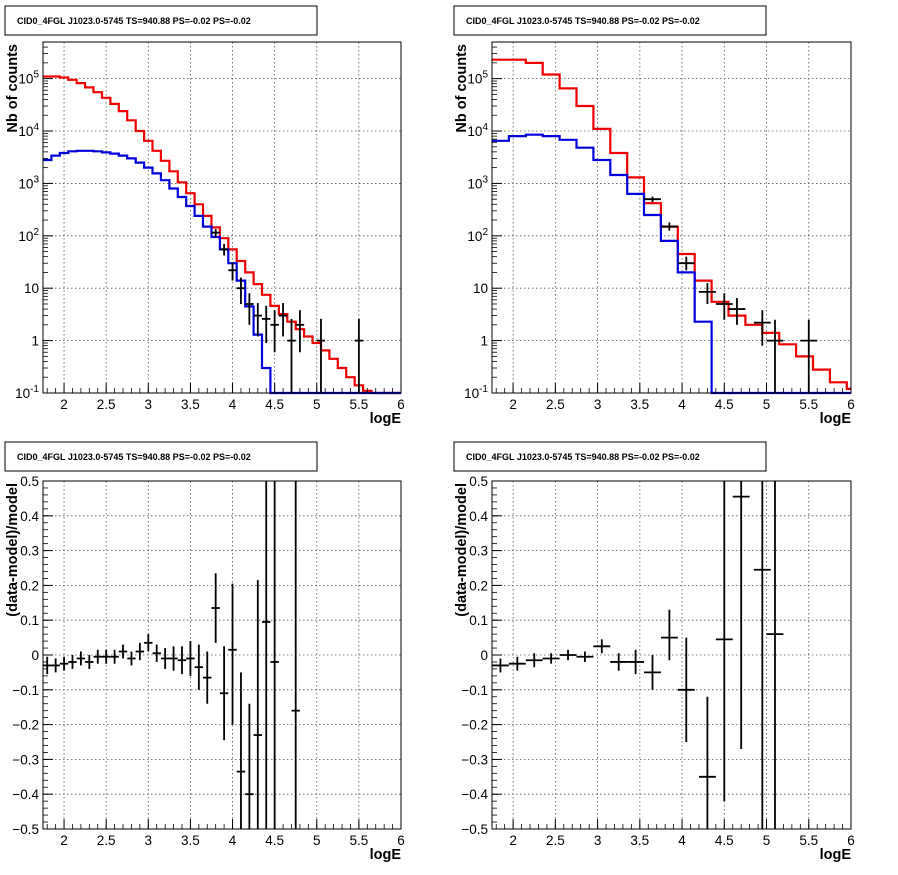 The height and width of the screenshot is (875, 898). Describe the element at coordinates (474, 759) in the screenshot. I see `y-tick-label: −0.3` at that location.